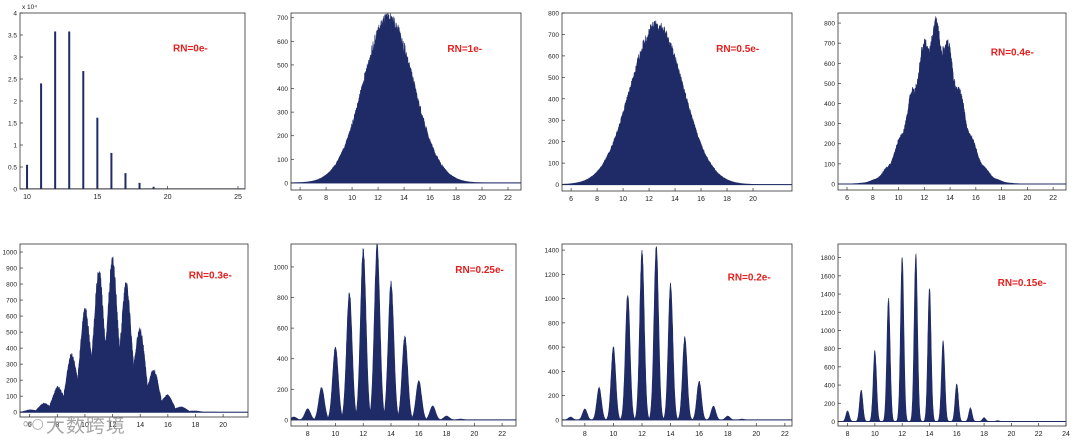  Describe the element at coordinates (406, 98) in the screenshot. I see `histogram-area` at that location.